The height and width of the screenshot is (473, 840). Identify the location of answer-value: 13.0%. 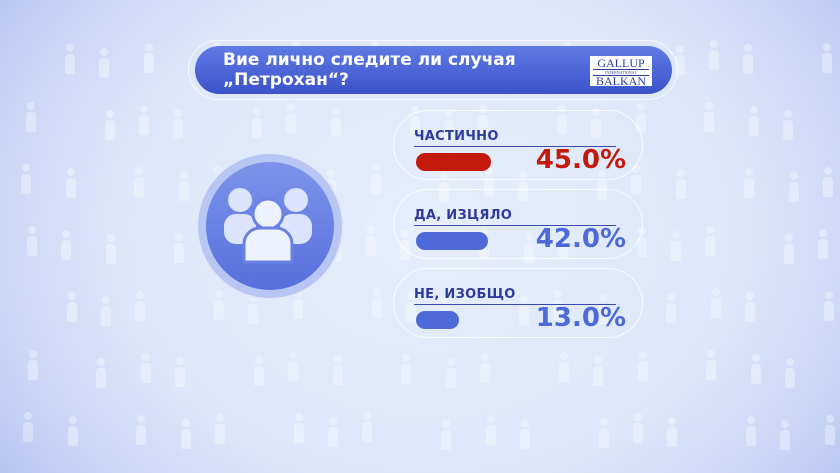
(580, 318).